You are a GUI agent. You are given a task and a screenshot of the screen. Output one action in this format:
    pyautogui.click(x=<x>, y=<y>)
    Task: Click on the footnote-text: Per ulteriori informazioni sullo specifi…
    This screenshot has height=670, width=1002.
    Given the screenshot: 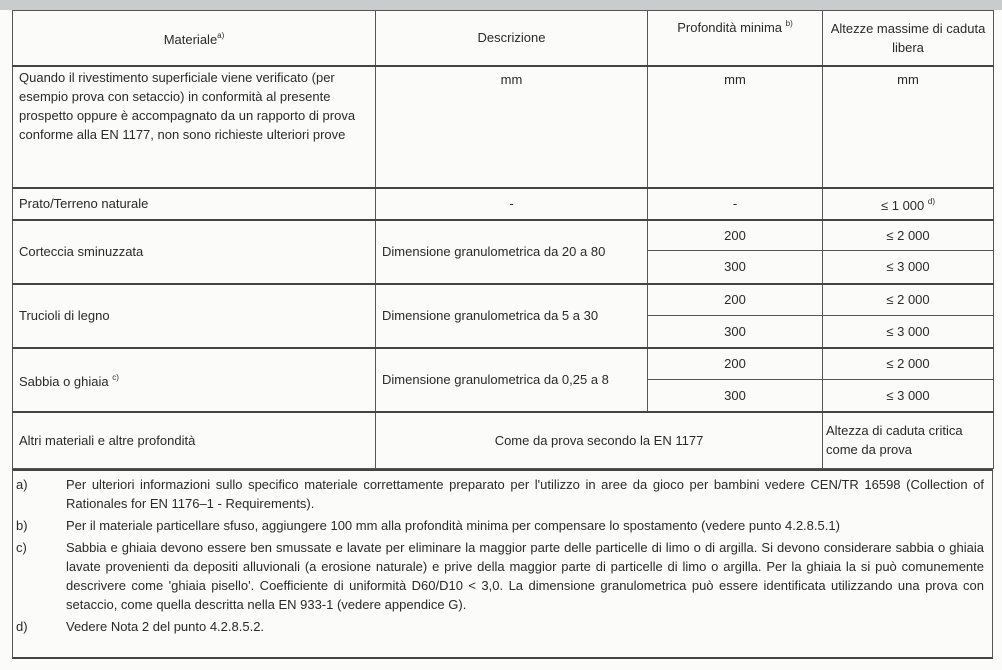 What is the action you would take?
    pyautogui.click(x=525, y=494)
    